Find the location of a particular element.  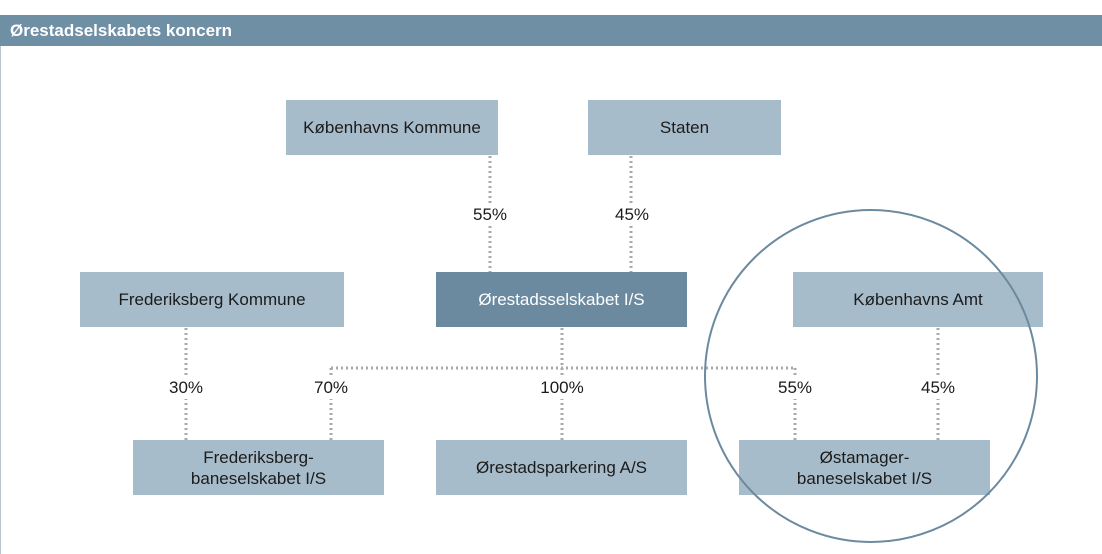

ownership-label: 30% is located at coordinates (186, 388).